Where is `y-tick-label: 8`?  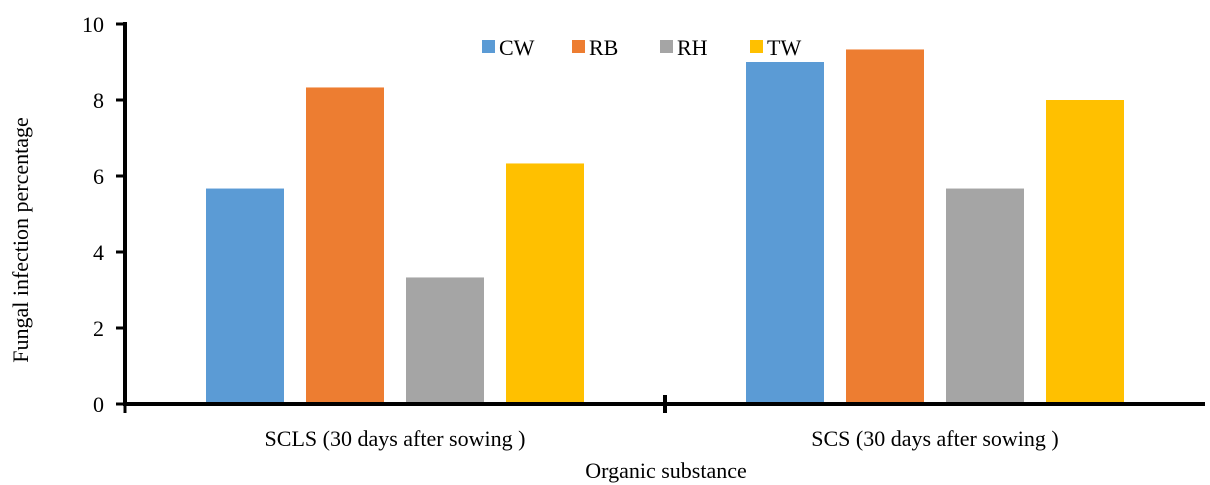
y-tick-label: 8 is located at coordinates (98, 100).